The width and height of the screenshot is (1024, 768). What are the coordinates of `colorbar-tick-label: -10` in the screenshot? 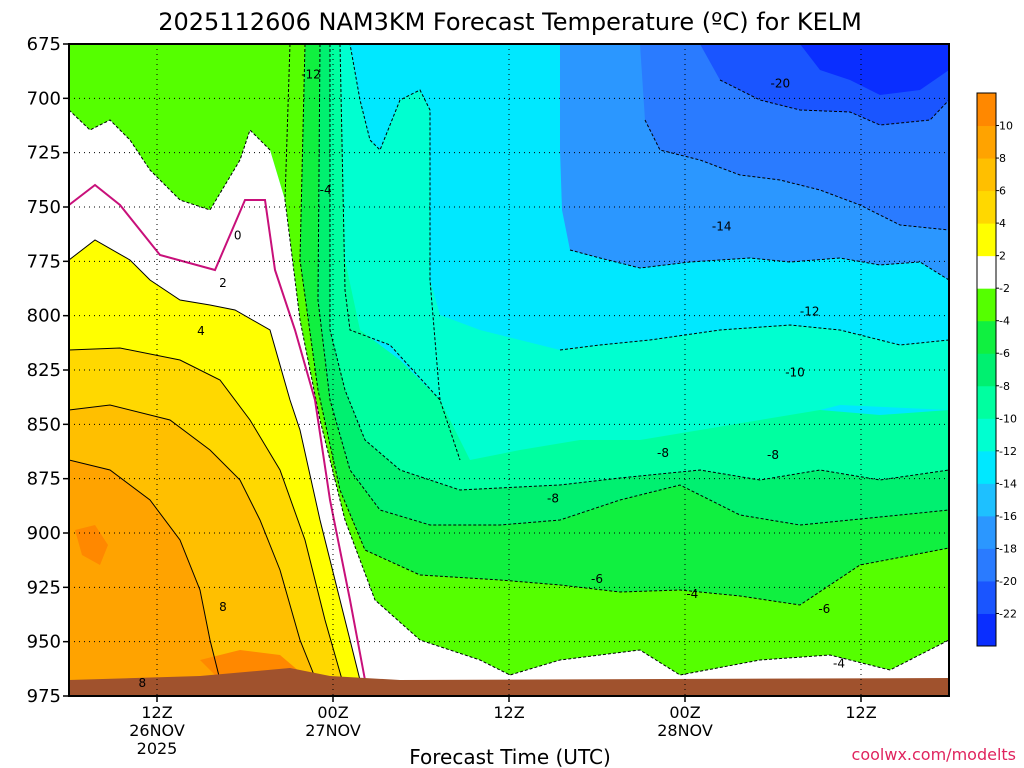 It's located at (1008, 418).